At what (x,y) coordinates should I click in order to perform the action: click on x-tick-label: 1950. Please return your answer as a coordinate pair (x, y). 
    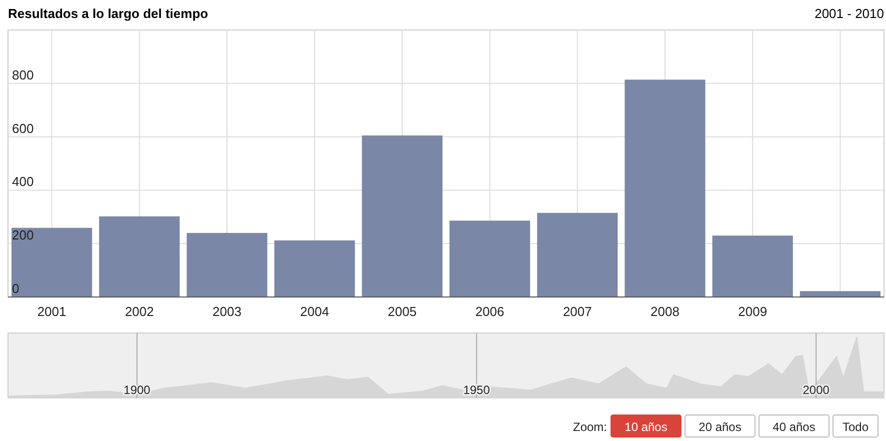
    Looking at the image, I should click on (476, 390).